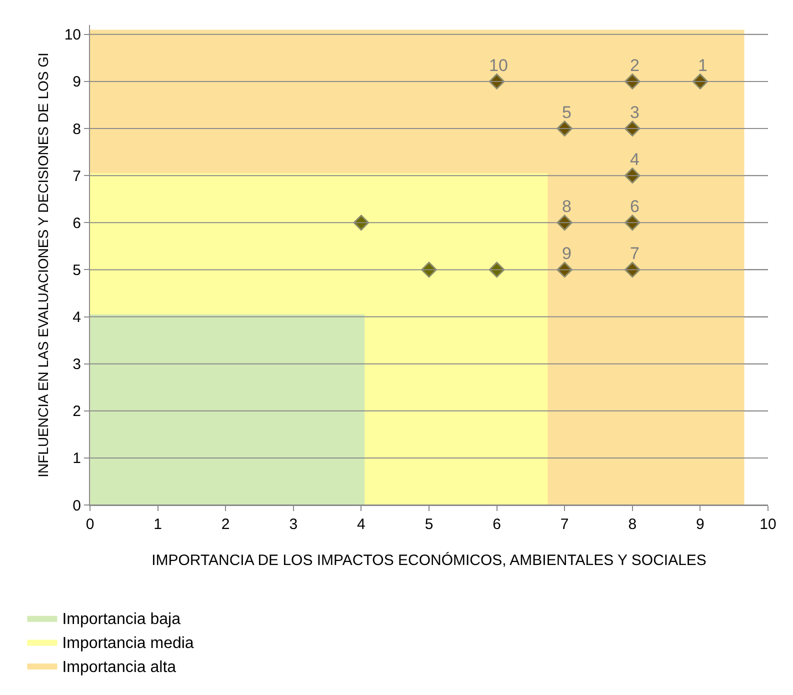  What do you see at coordinates (429, 524) in the screenshot?
I see `x-tick-label: 5` at bounding box center [429, 524].